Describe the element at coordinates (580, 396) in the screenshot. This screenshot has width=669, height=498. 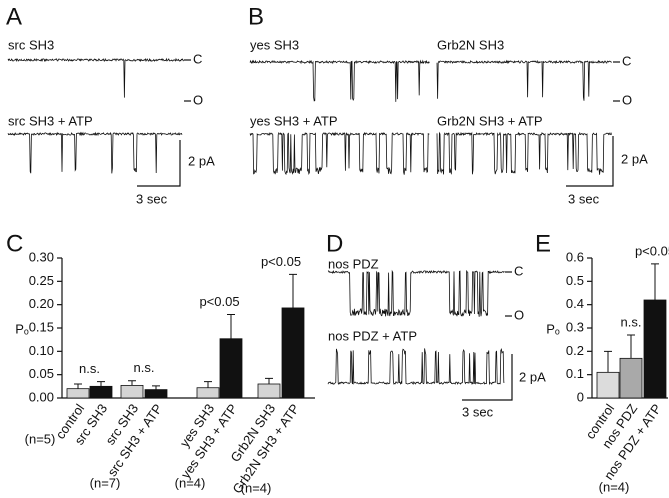
I see `y-tick-label: 0` at that location.